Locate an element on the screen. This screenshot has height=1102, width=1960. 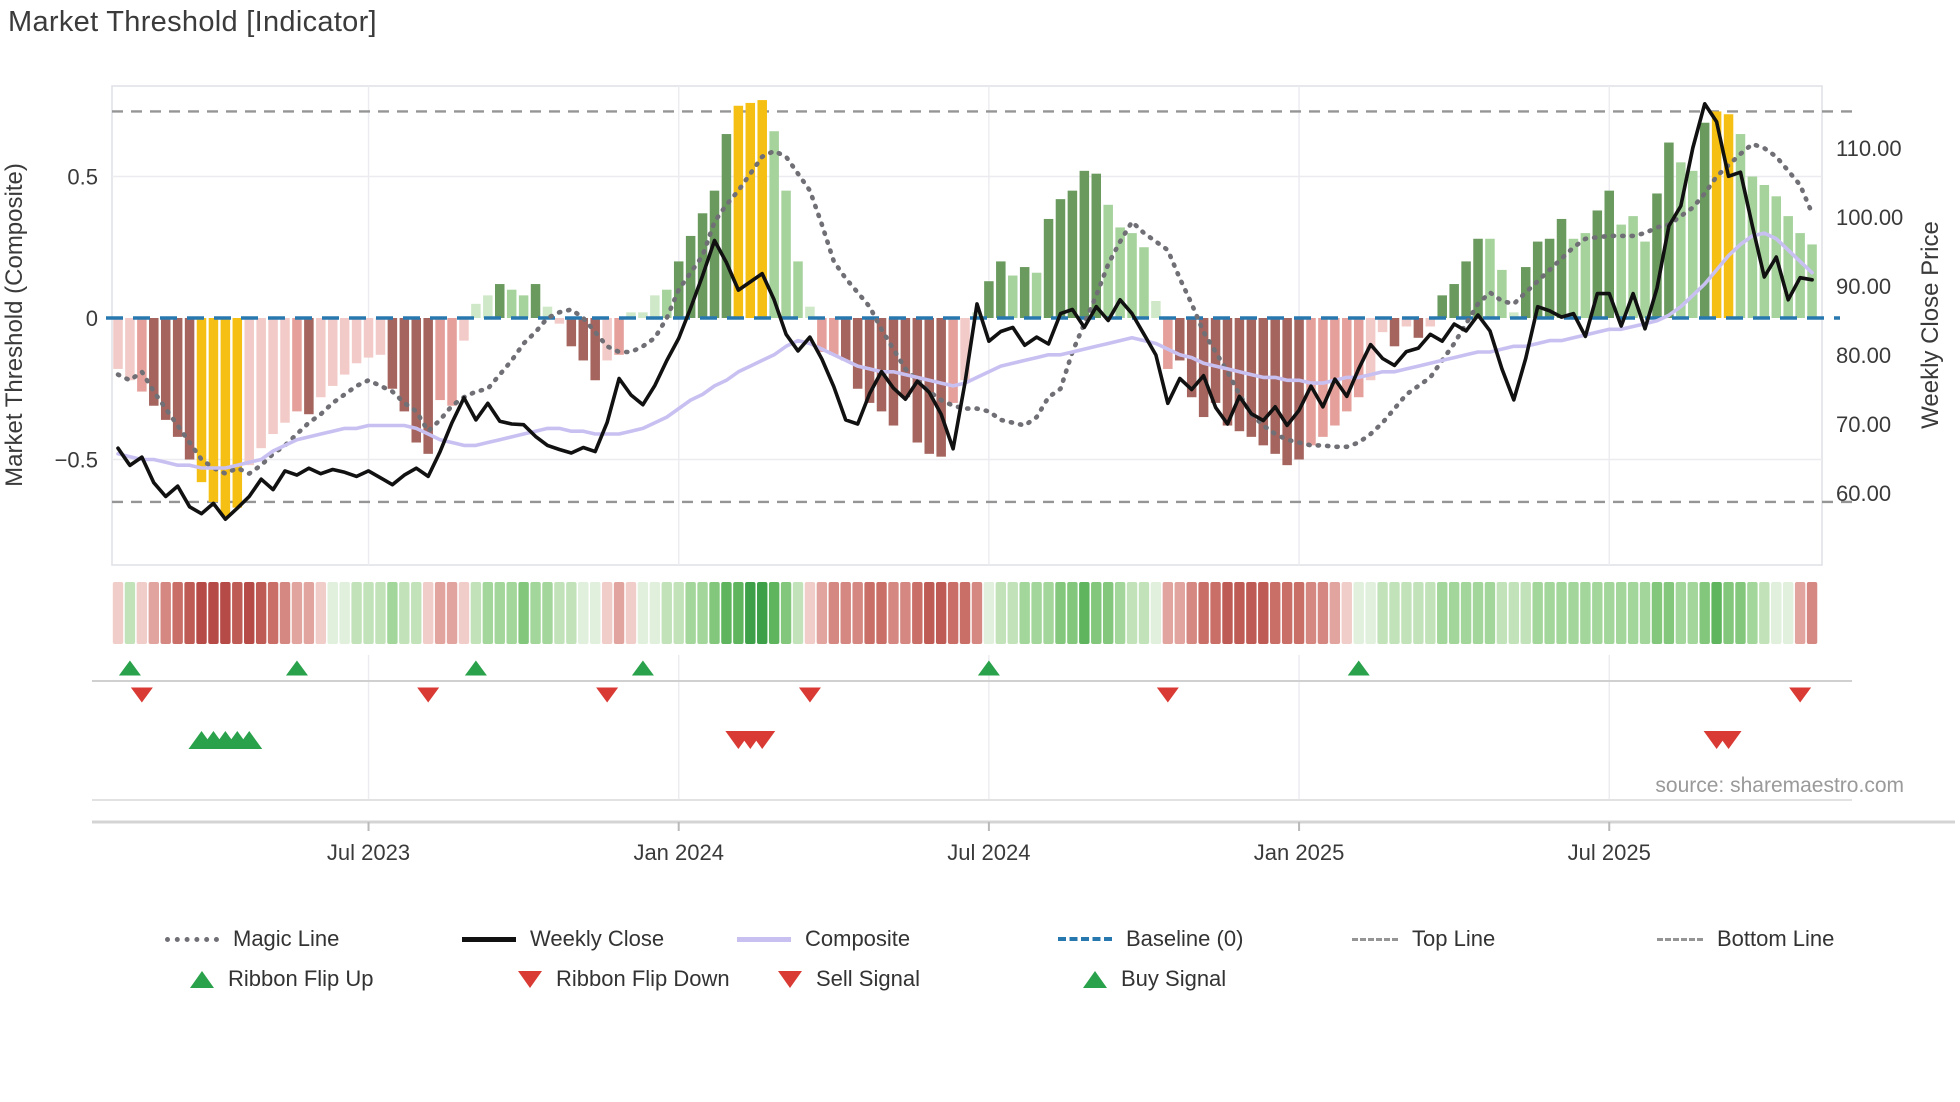
legend-item-top-line: Top Line is located at coordinates (1423, 939).